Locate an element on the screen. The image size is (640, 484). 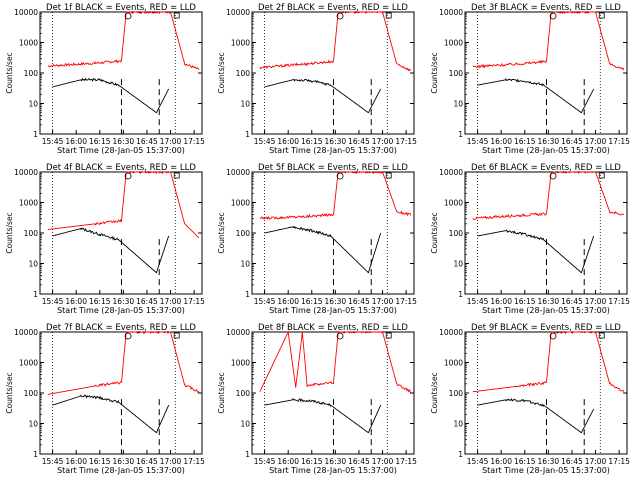
panel-title: Det 8f BLACK = Events, RED = LLD is located at coordinates (333, 328).